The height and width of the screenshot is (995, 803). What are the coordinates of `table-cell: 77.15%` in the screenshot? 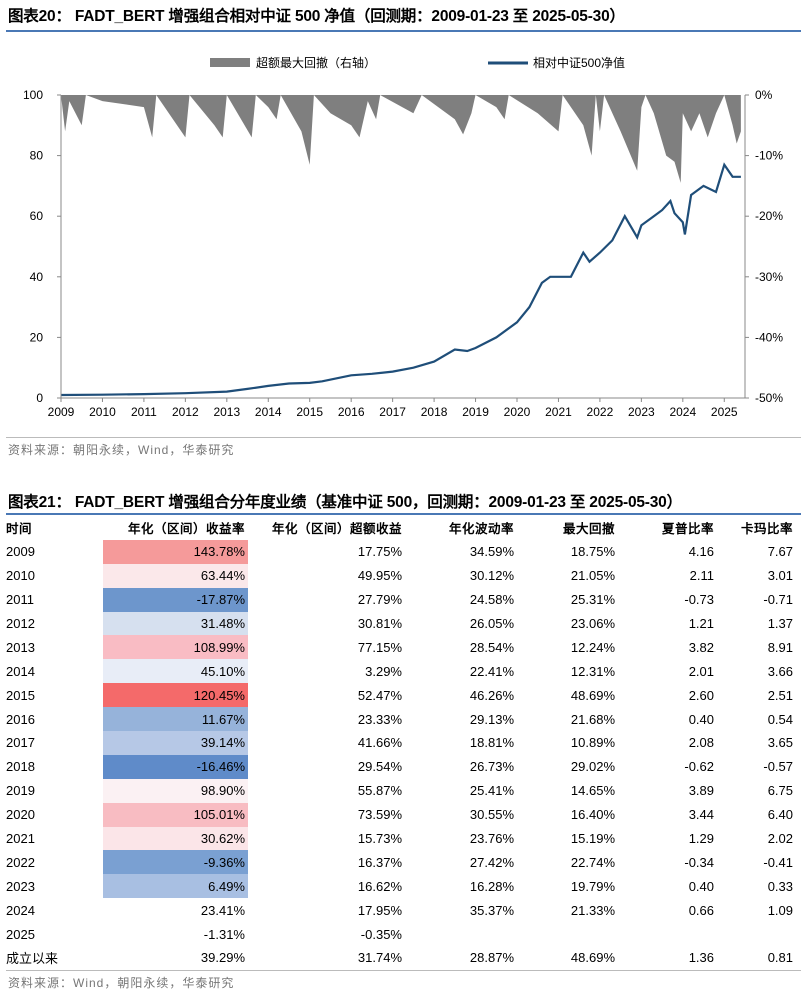 It's located at (379, 647).